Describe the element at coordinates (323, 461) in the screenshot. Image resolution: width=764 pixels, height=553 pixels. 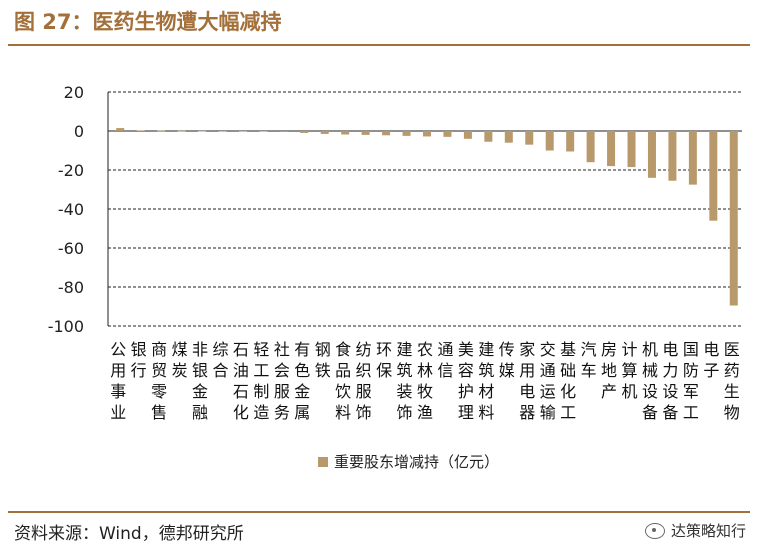
I see `legend-swatch` at that location.